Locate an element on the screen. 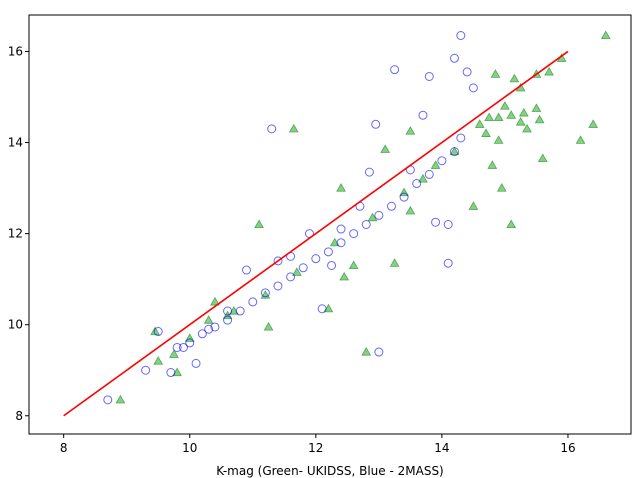  x-tick-label: 16 is located at coordinates (567, 448).